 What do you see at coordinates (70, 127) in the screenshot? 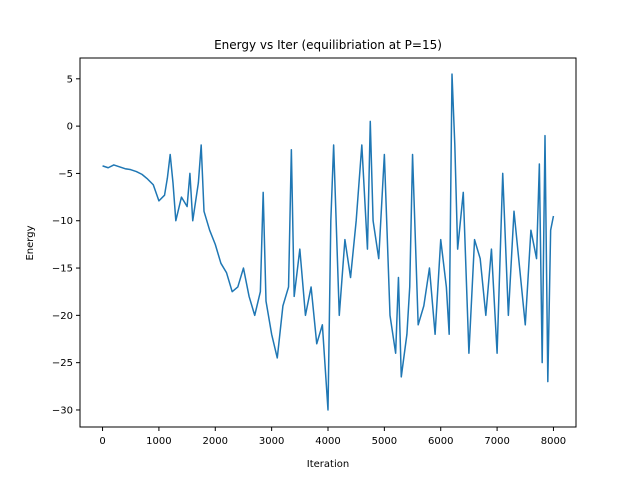
I see `y-tick-label: 0` at bounding box center [70, 127].